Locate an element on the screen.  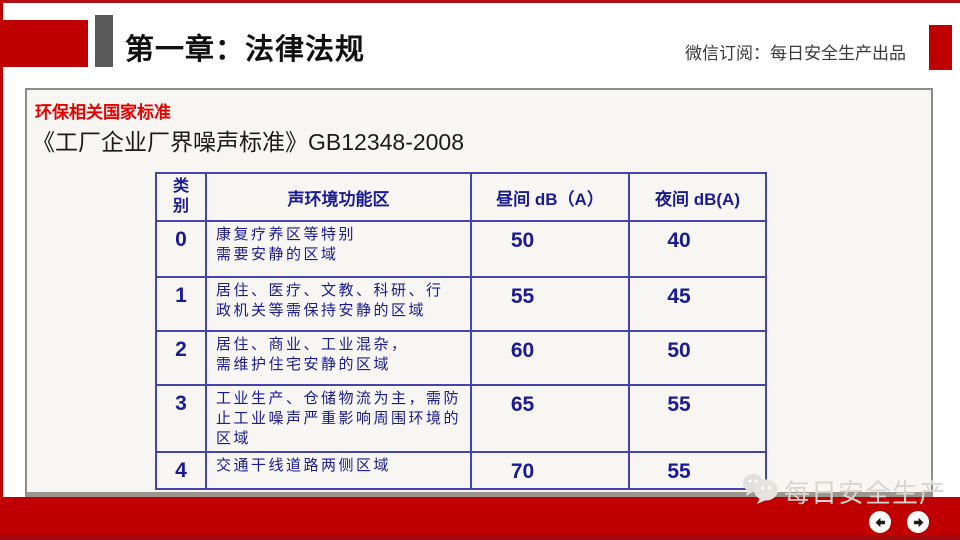
cell-day: 60 is located at coordinates (550, 358).